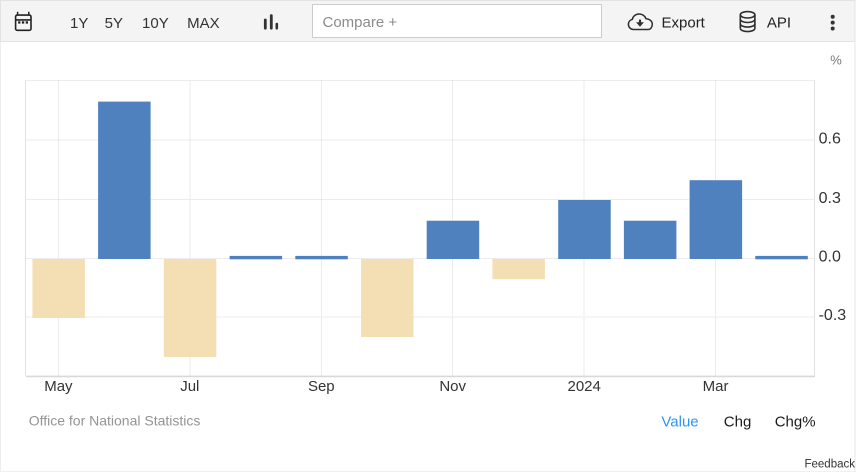 This screenshot has height=472, width=858. Describe the element at coordinates (321, 386) in the screenshot. I see `svg-text: Sep` at that location.